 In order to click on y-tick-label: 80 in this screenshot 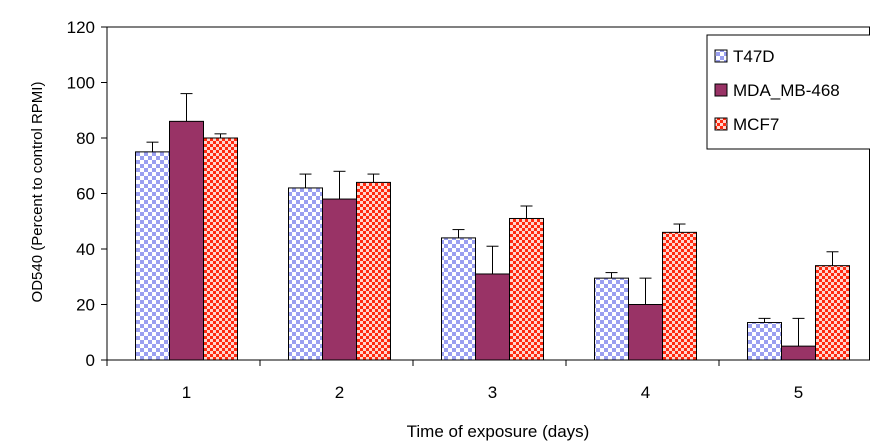, I will do `click(85, 138)`.